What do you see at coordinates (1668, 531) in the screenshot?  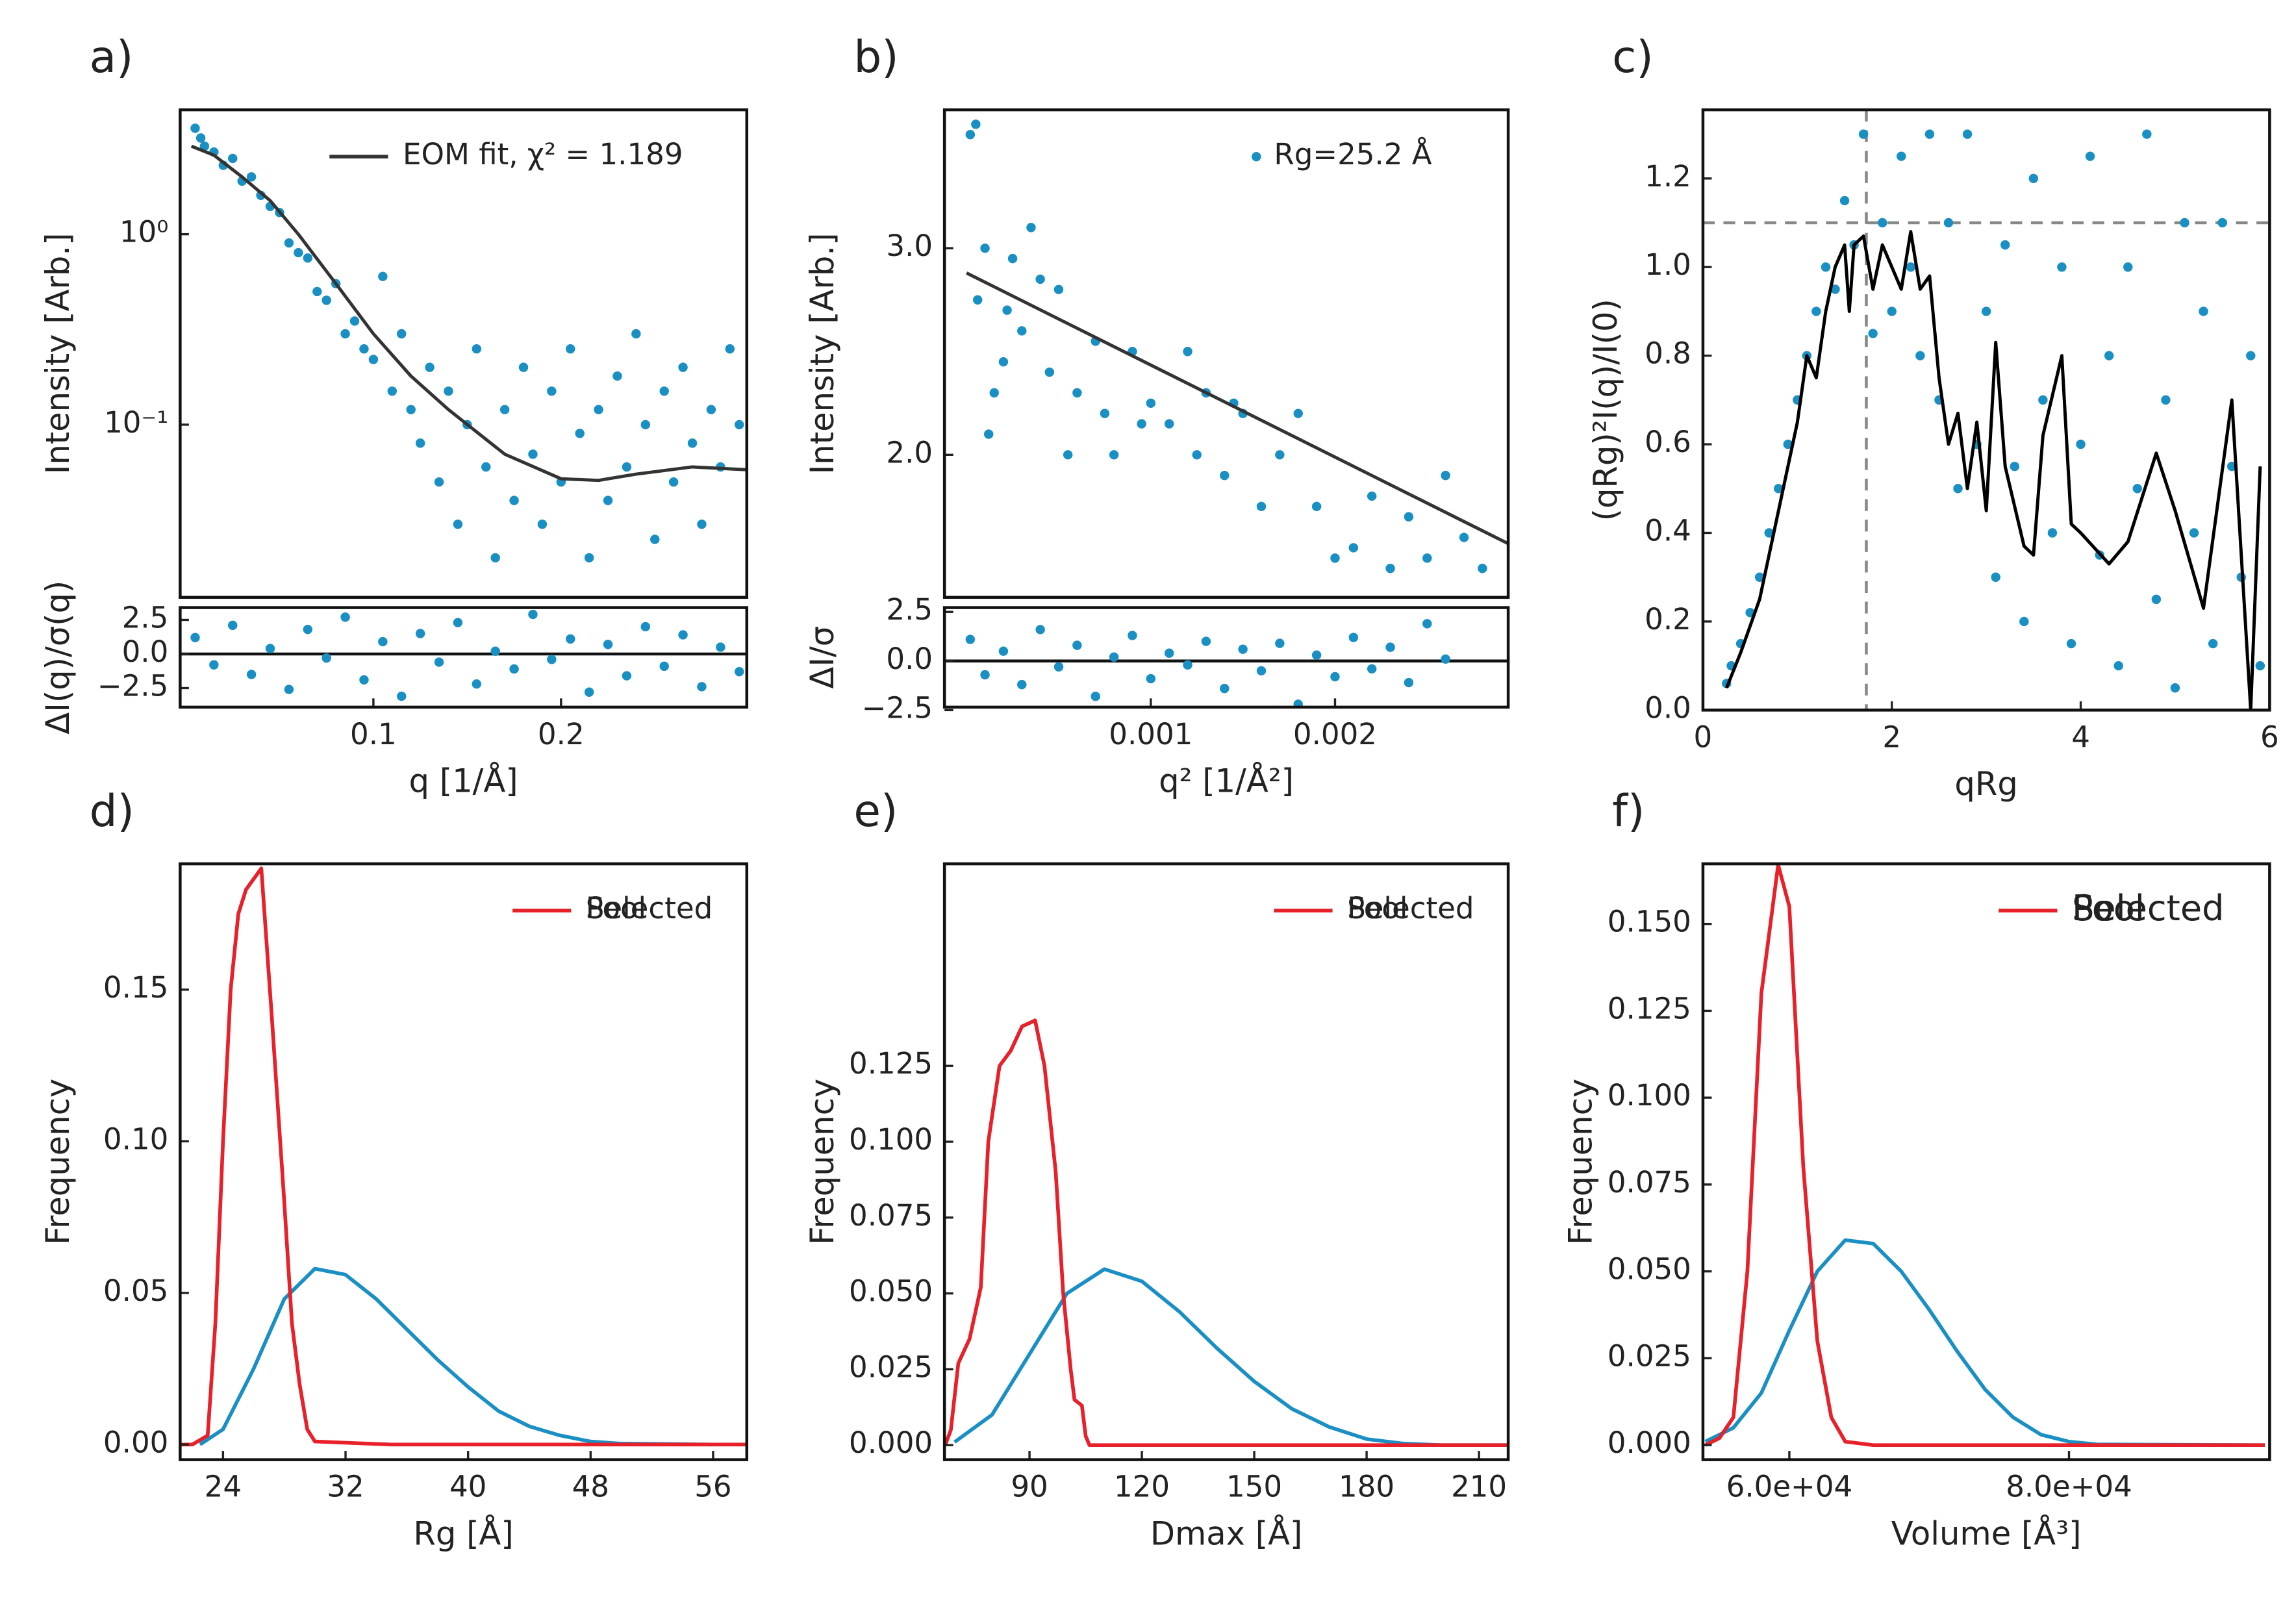 I see `y-tick-label: 0.4` at bounding box center [1668, 531].